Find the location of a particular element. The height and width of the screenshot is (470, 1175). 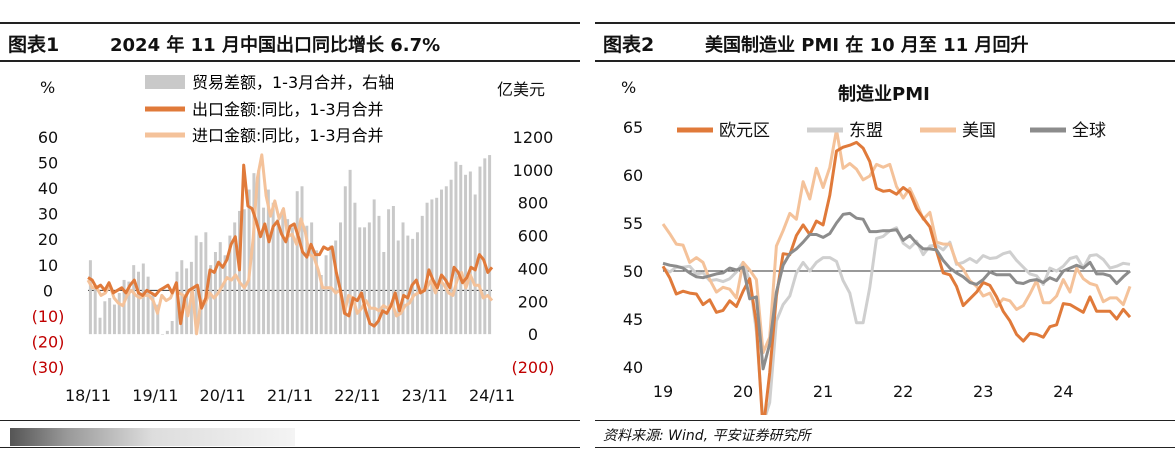

pmi-x-tick: 24 is located at coordinates (1063, 391).